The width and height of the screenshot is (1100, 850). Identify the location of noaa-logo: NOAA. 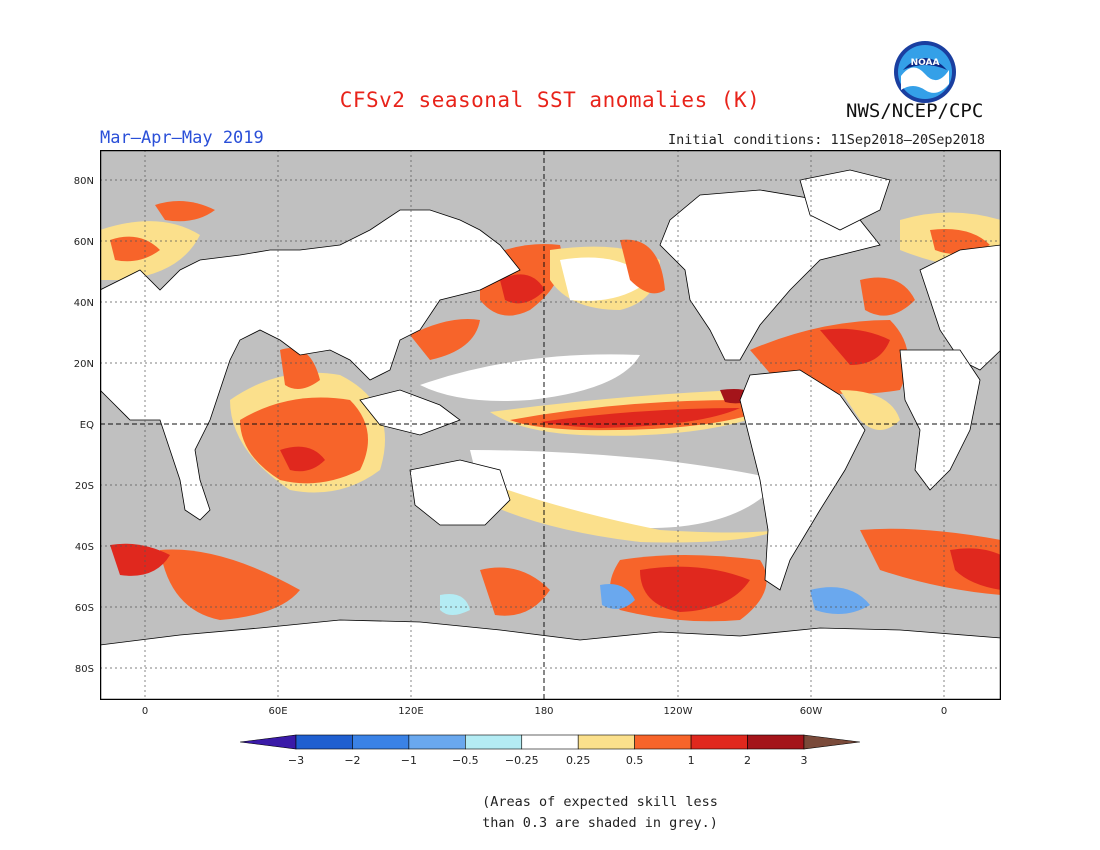
(925, 72).